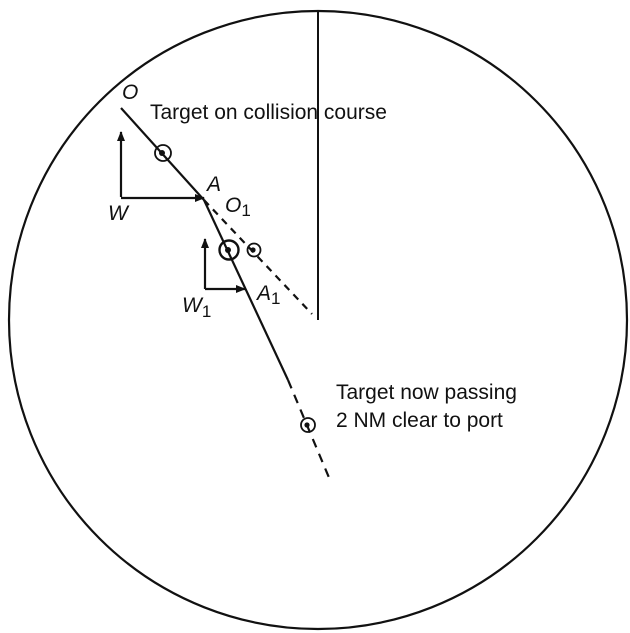 The height and width of the screenshot is (633, 630). What do you see at coordinates (268, 112) in the screenshot?
I see `annotation-collision-course: Target on collision course` at bounding box center [268, 112].